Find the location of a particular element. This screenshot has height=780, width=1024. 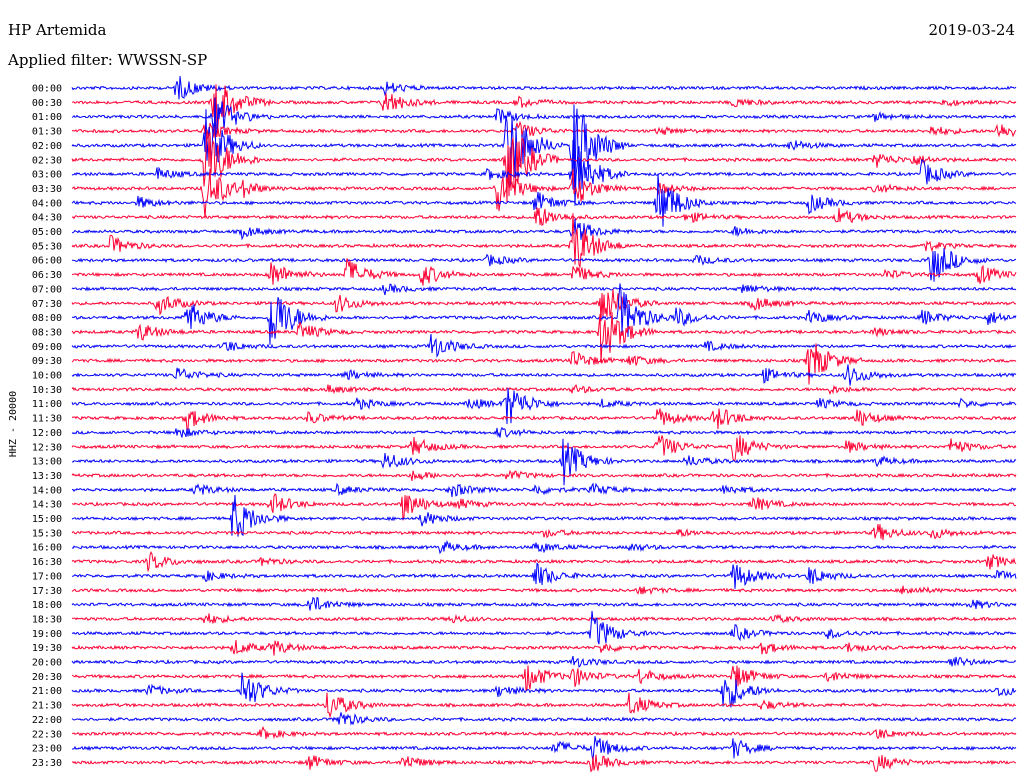

time-label: 16:00 is located at coordinates (47, 548).